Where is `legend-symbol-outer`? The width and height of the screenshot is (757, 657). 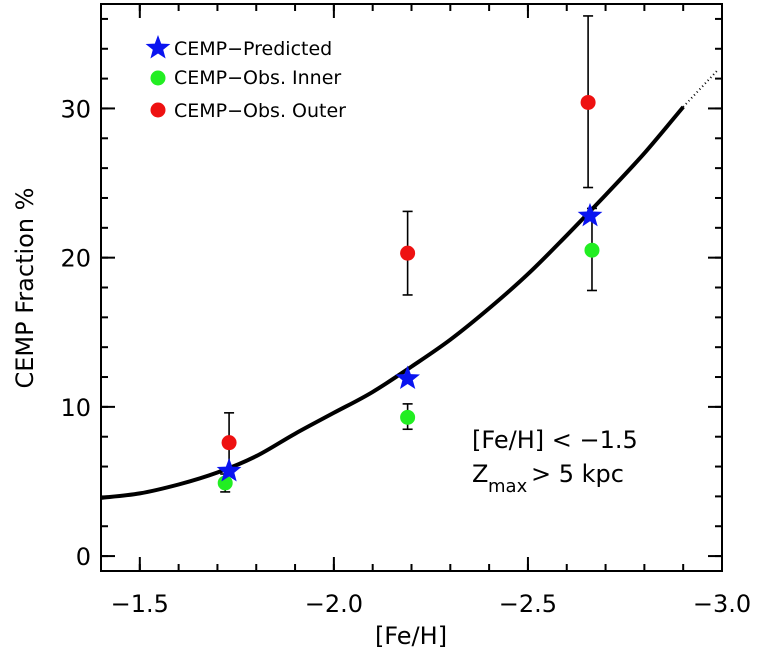 legend-symbol-outer is located at coordinates (158, 110).